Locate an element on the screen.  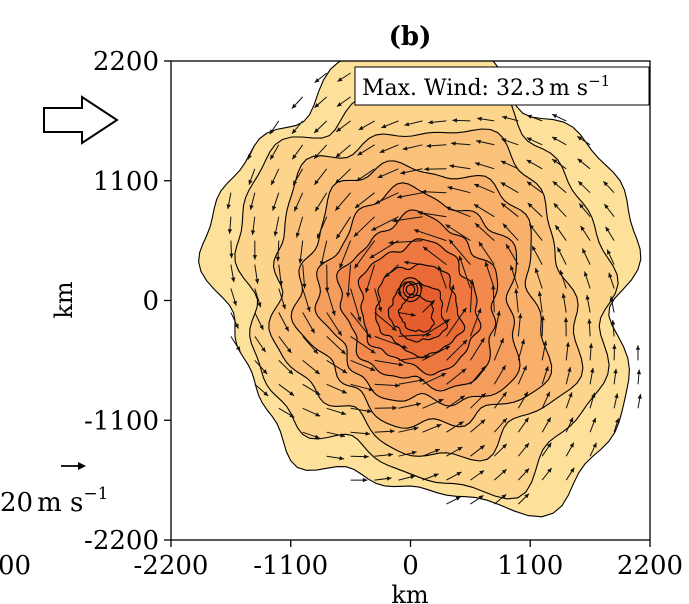
y-axis: -2200 -1100 0 1100 2200 is located at coordinates (127, 301).